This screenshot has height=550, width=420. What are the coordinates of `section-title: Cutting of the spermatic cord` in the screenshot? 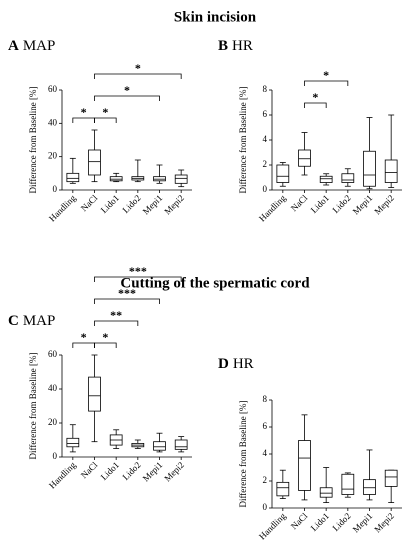 It's located at (215, 283).